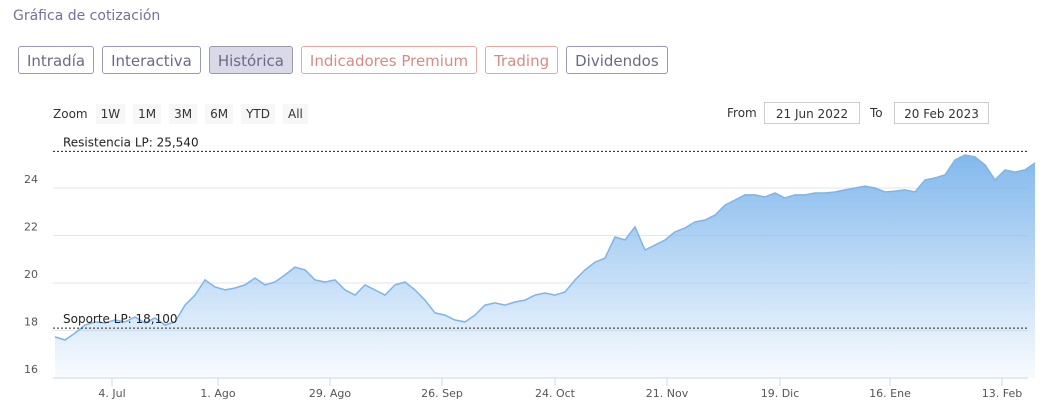 Image resolution: width=1046 pixels, height=416 pixels. Describe the element at coordinates (812, 113) in the screenshot. I see `from-input: 21 Jun 2022` at that location.